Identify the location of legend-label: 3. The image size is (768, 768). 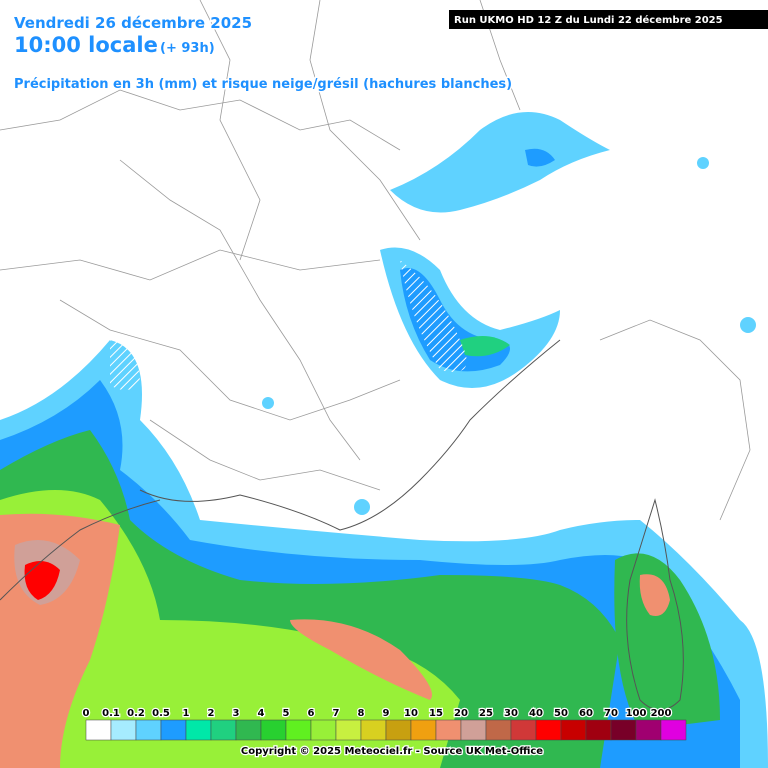
(236, 713).